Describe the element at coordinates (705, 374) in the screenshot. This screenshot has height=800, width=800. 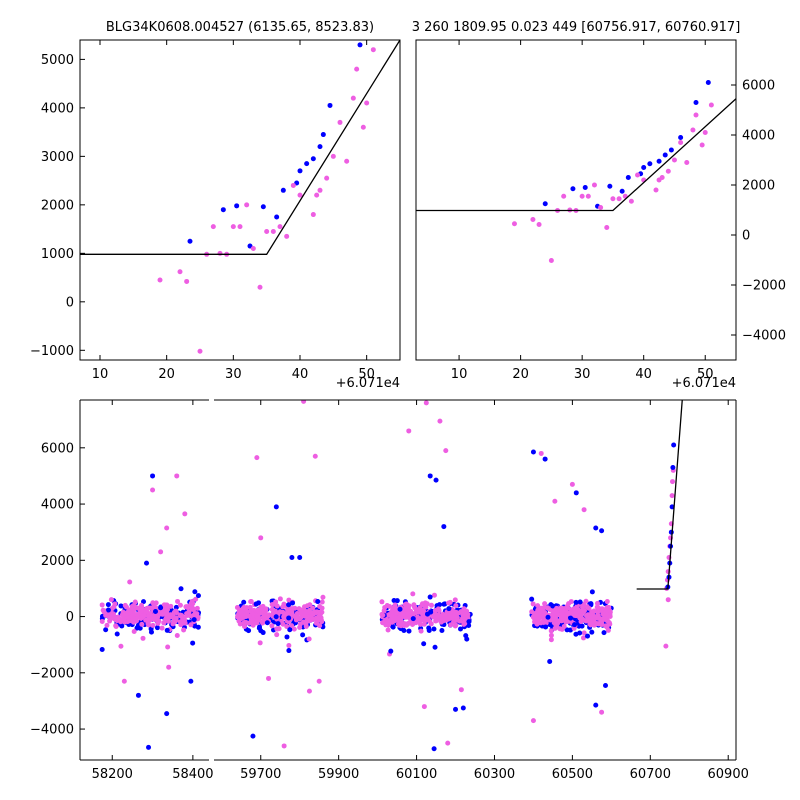
I see `zoom-right-xtick-label: 50` at that location.